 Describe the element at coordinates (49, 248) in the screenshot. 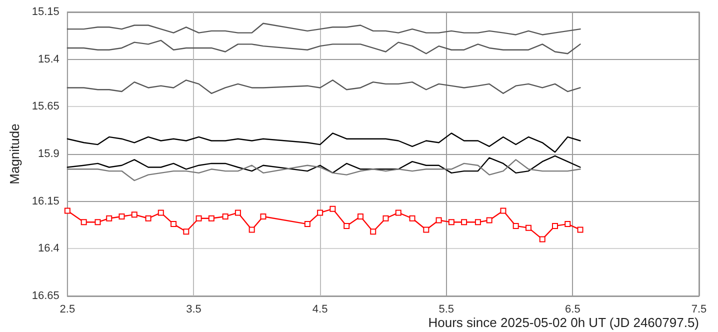

I see `y-tick-label: 16.4` at that location.